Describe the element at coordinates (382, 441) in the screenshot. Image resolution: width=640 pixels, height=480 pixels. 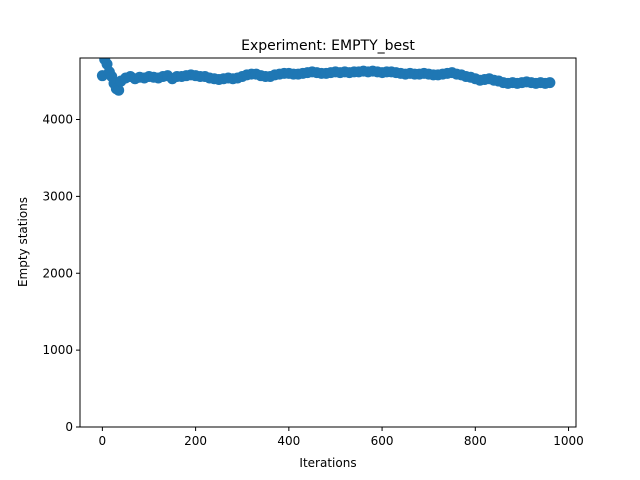
I see `x-tick-label: 600` at that location.